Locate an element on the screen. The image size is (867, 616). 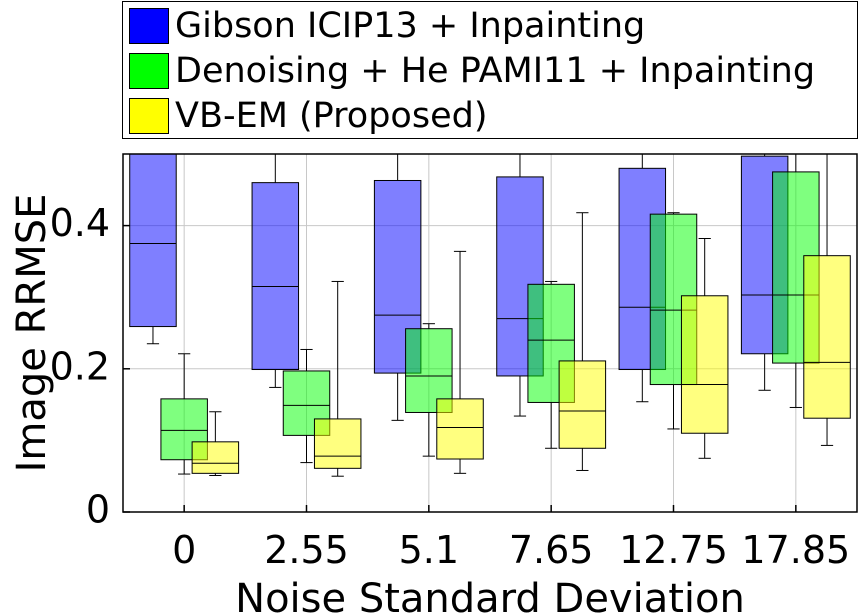
legend-entry-denoising: Denoising + He PAMI11 + Inpainting is located at coordinates (472, 71).